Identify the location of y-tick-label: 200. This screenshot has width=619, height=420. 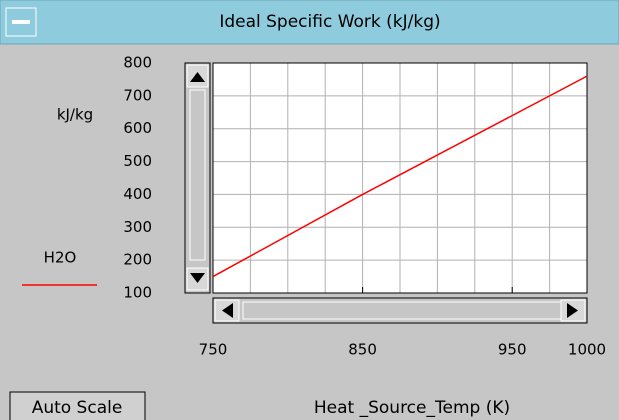
(137, 260).